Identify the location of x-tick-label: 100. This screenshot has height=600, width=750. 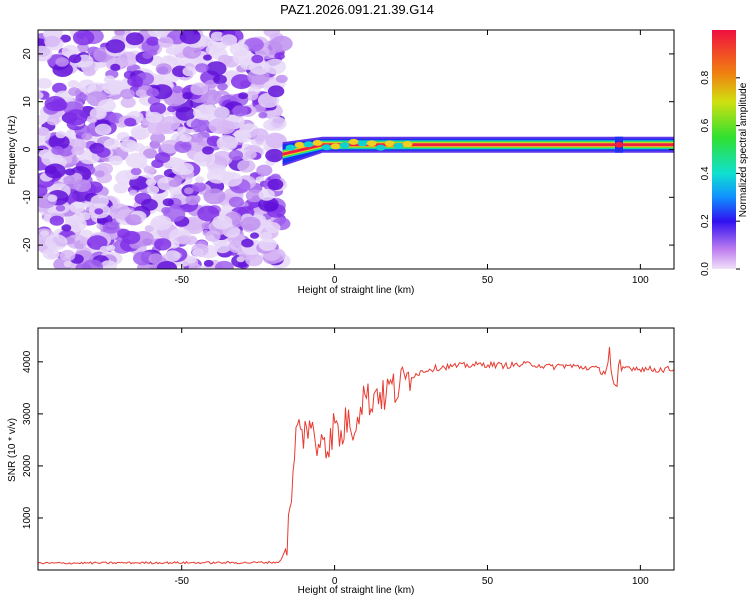
(640, 581).